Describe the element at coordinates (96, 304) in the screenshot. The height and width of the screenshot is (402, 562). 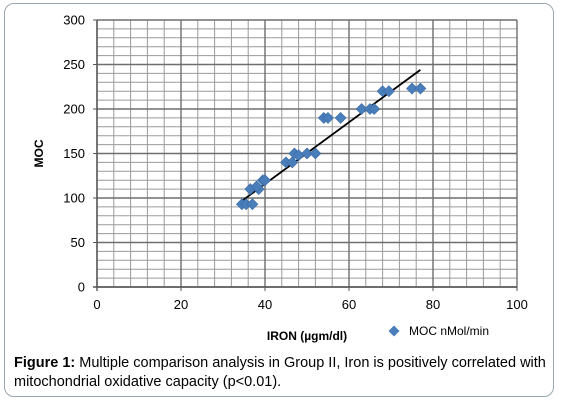
I see `x-tick-label: 0` at that location.